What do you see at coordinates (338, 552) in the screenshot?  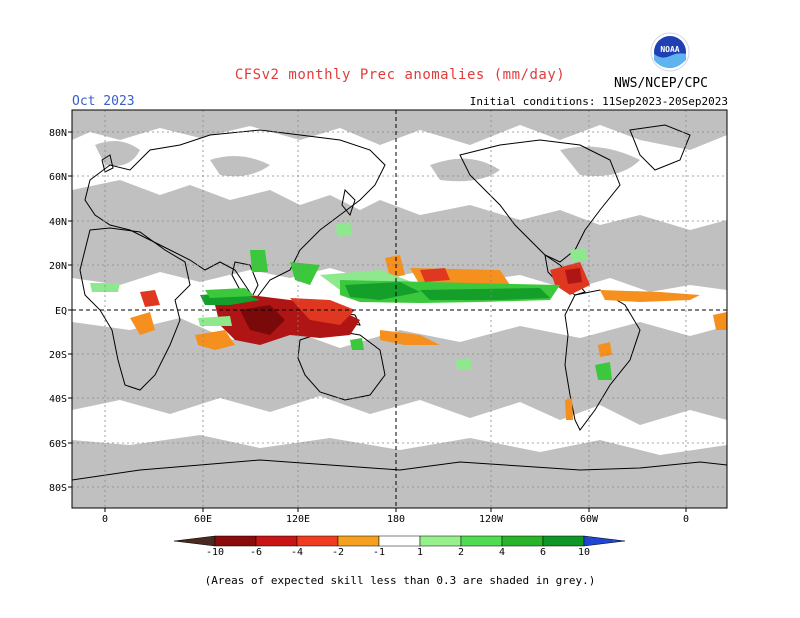 I see `colorbar-label: -2` at bounding box center [338, 552].